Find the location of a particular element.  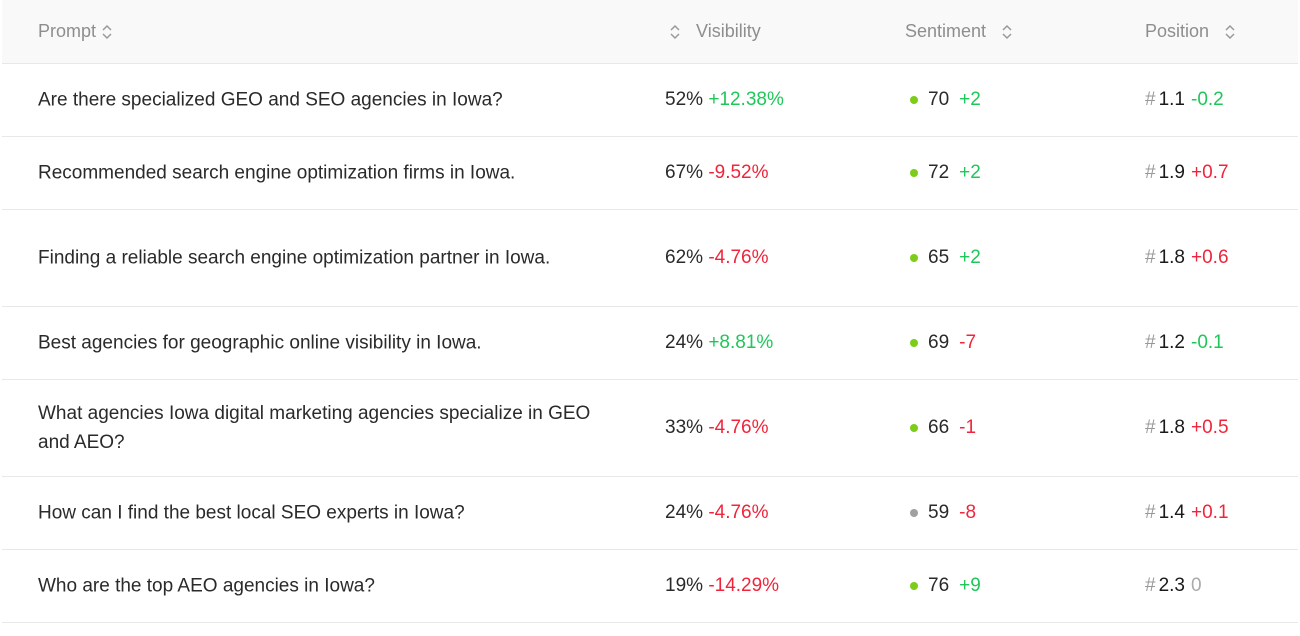

position-value: 1.2 is located at coordinates (1171, 342).